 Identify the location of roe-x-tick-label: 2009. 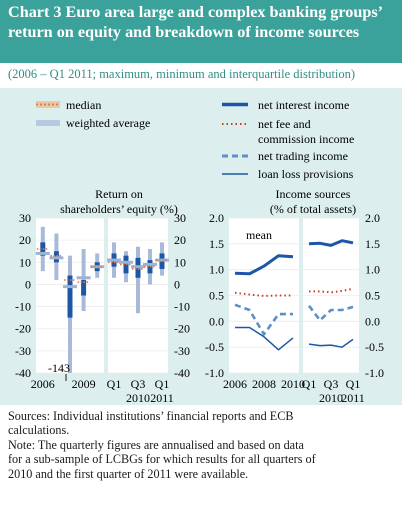
(84, 384).